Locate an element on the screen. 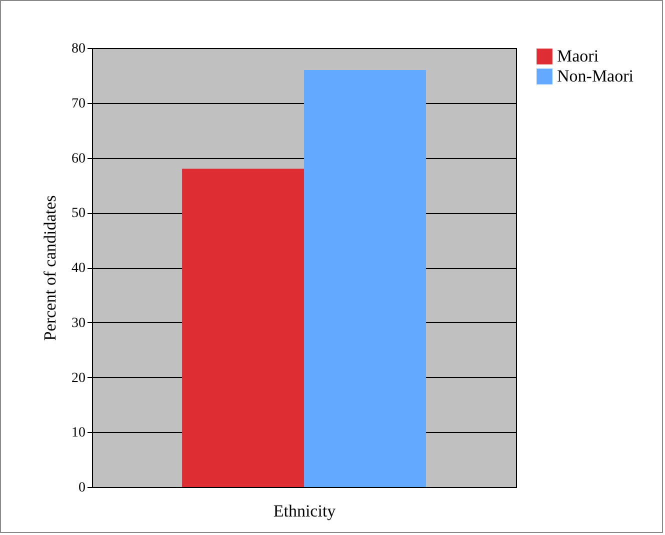 This screenshot has height=535, width=665. y-tick-label: 50 is located at coordinates (79, 214).